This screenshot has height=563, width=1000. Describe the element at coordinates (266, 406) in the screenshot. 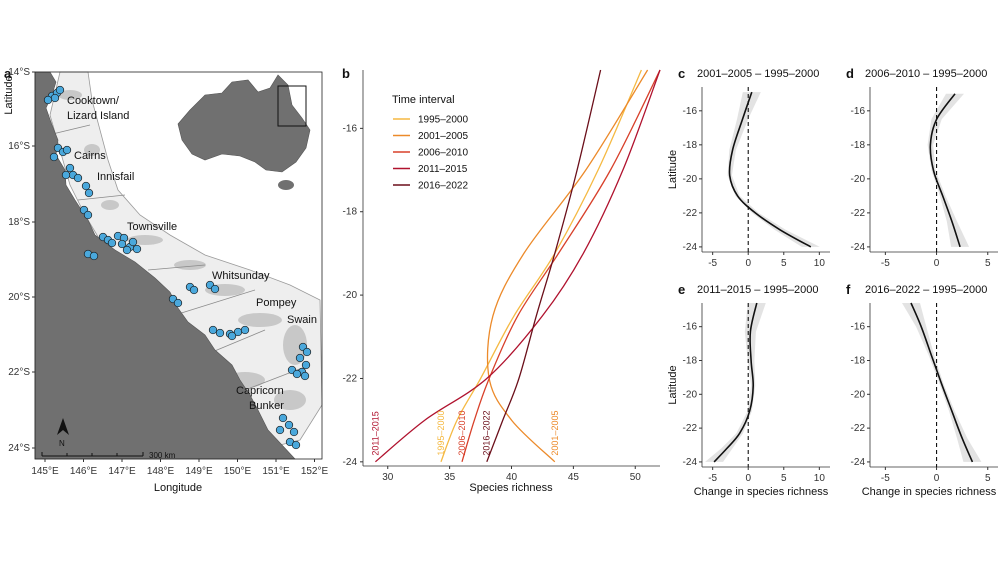

I see `city-bunker: Bunker` at that location.